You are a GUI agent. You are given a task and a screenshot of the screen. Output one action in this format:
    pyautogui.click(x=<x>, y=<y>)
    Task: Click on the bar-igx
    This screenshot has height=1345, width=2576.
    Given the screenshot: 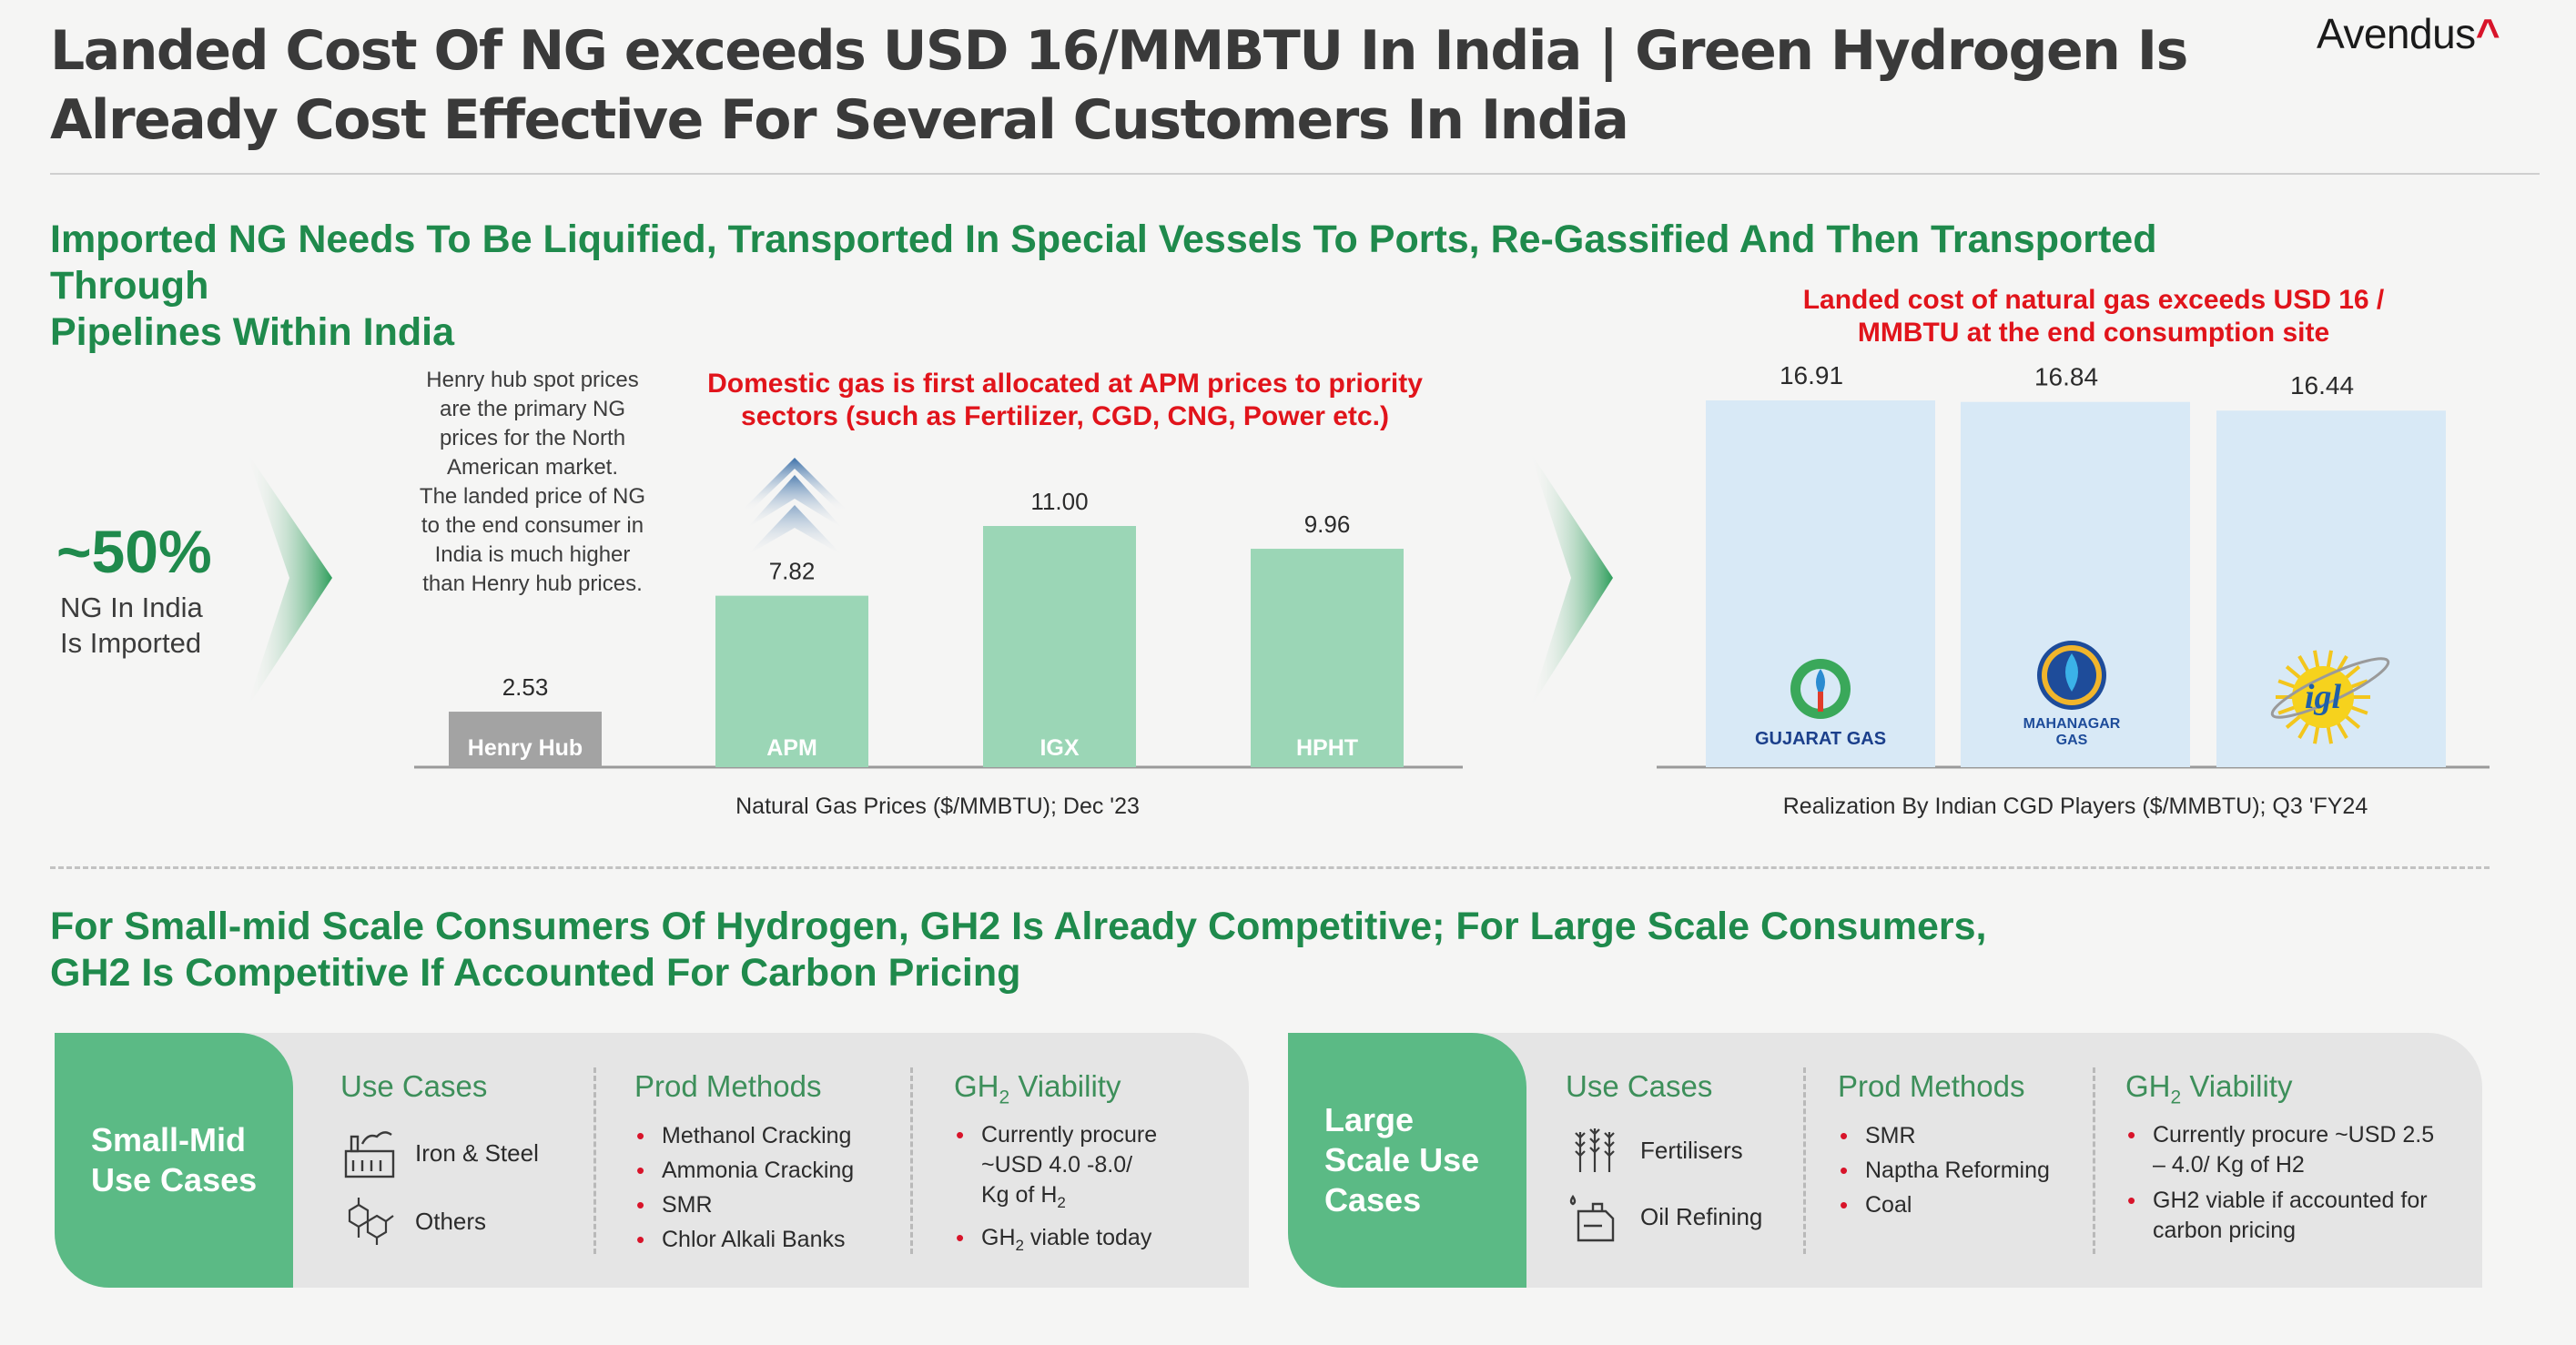 What is the action you would take?
    pyautogui.click(x=1059, y=646)
    